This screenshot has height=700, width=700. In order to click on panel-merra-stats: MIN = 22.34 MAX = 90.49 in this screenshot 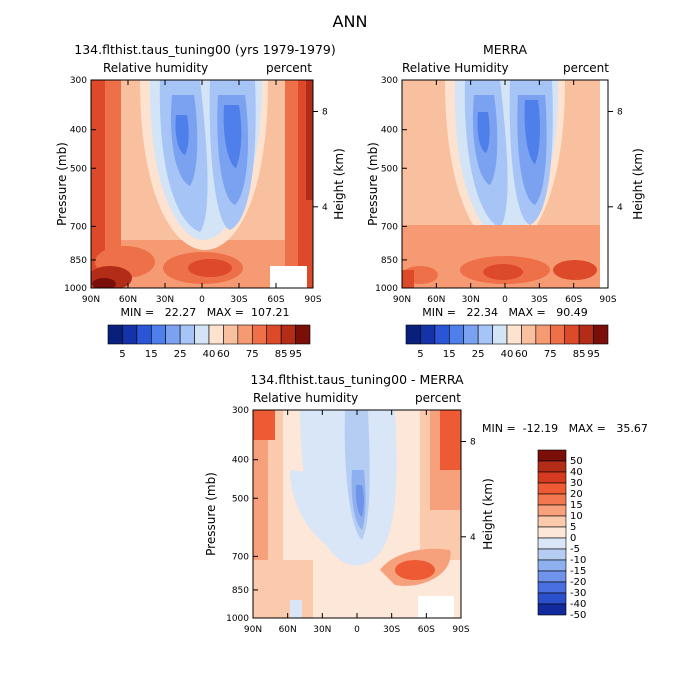, I will do `click(504, 312)`.